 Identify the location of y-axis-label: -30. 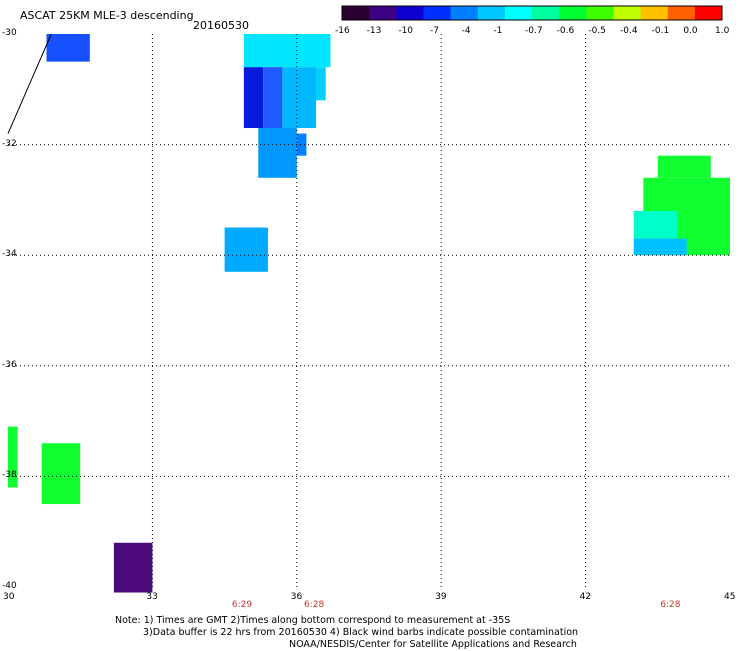
(9, 33).